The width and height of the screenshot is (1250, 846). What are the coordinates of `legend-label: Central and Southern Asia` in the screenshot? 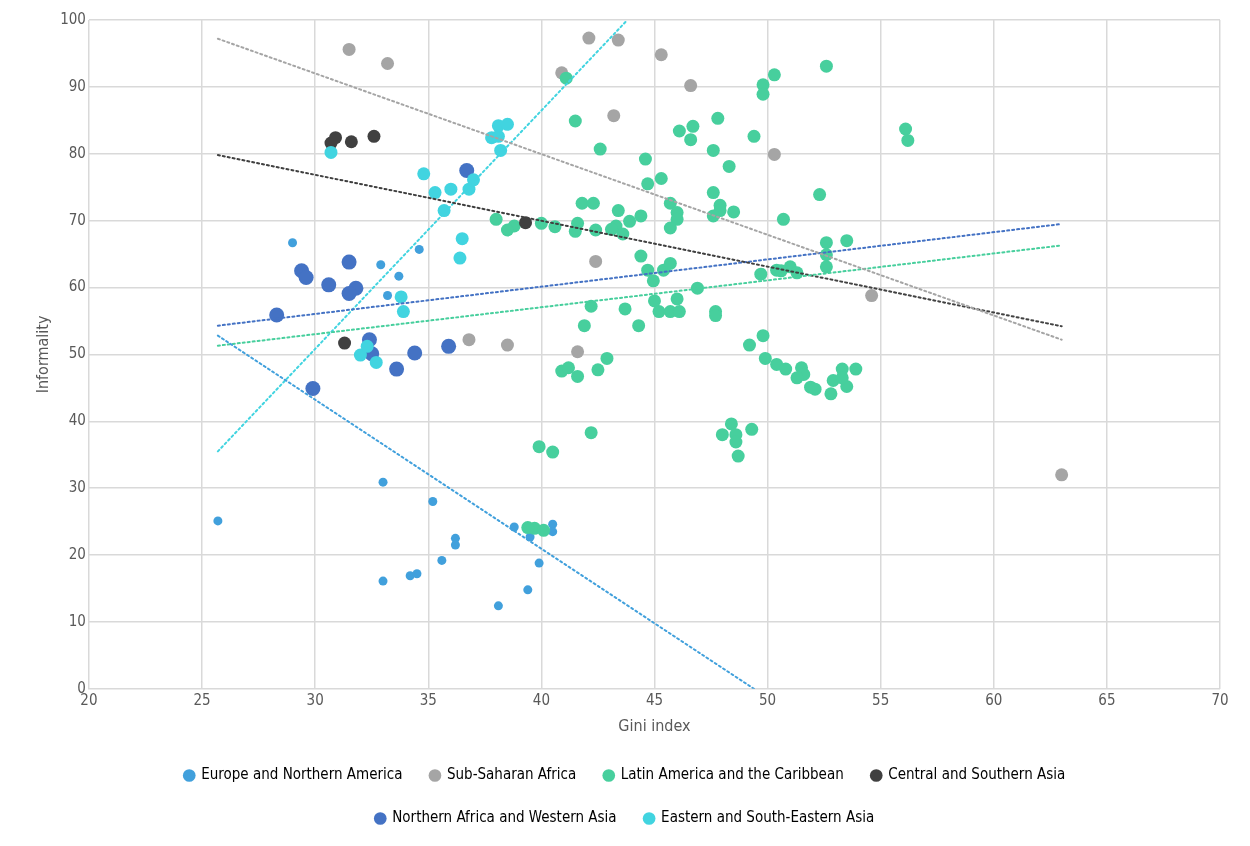 It's located at (977, 774).